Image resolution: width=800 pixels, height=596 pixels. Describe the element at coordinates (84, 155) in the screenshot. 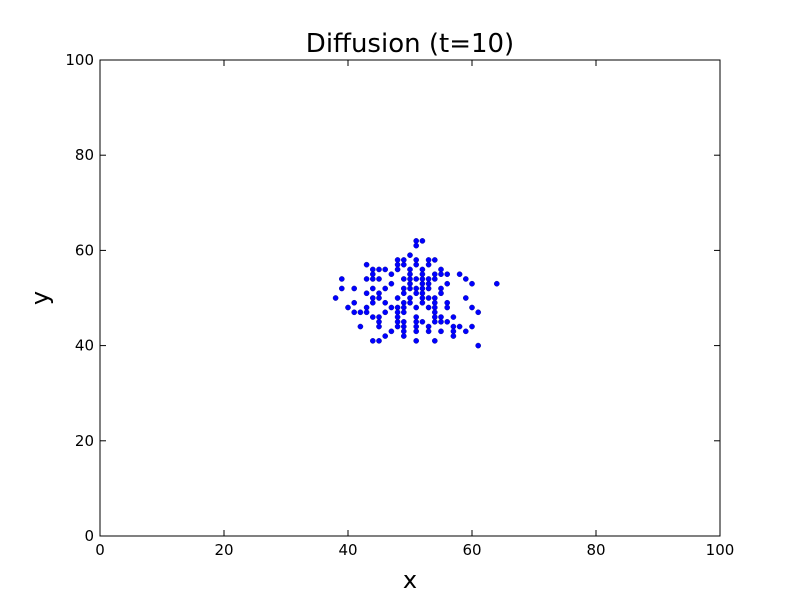

I see `y-tick-label: 80` at that location.